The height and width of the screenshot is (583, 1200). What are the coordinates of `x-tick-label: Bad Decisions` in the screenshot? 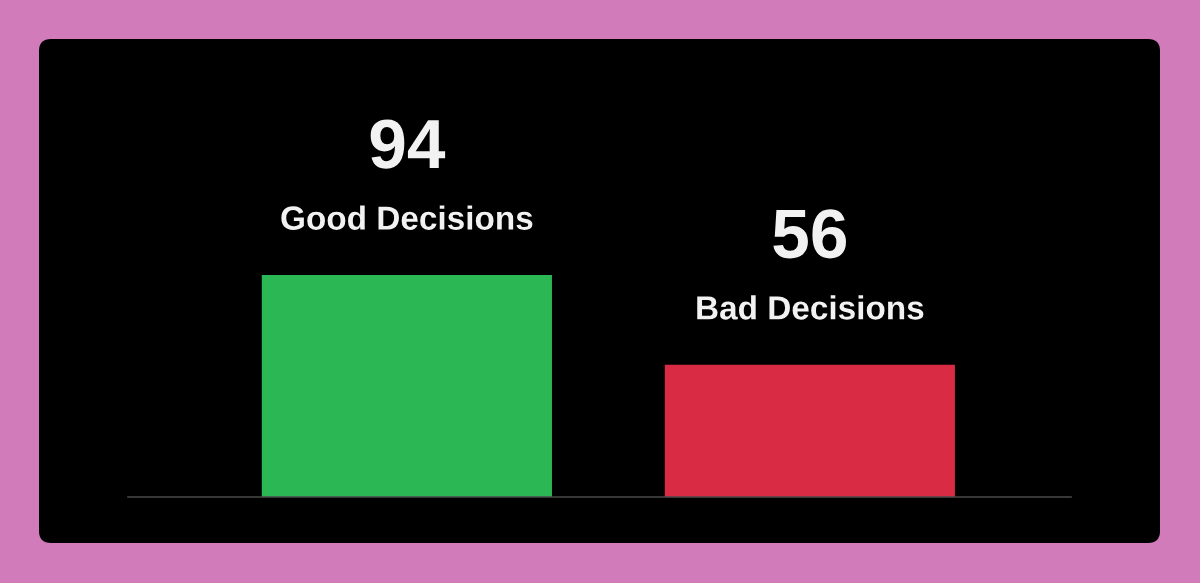 It's located at (810, 307).